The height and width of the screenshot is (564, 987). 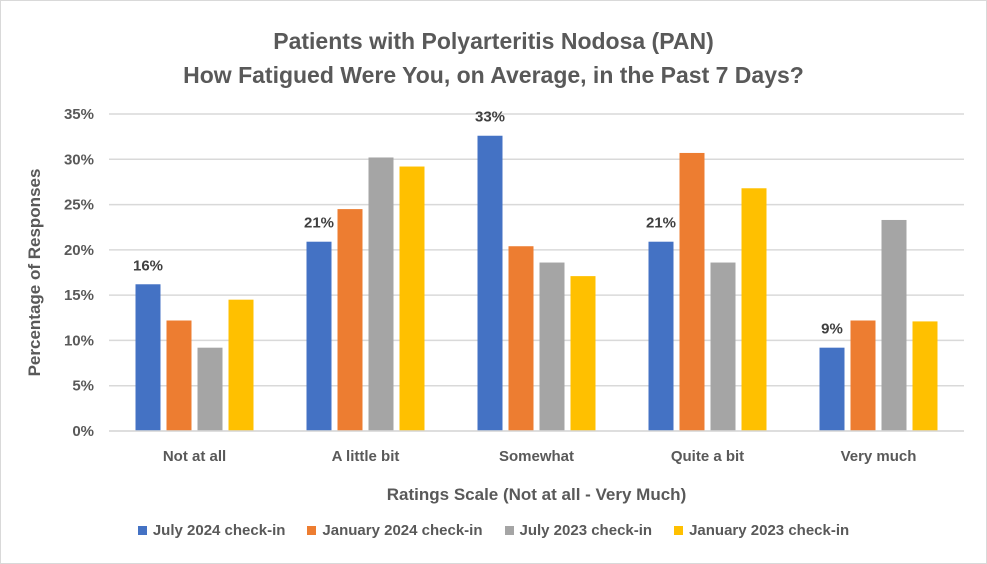 I want to click on y-tick-label: 10%, so click(x=79, y=340).